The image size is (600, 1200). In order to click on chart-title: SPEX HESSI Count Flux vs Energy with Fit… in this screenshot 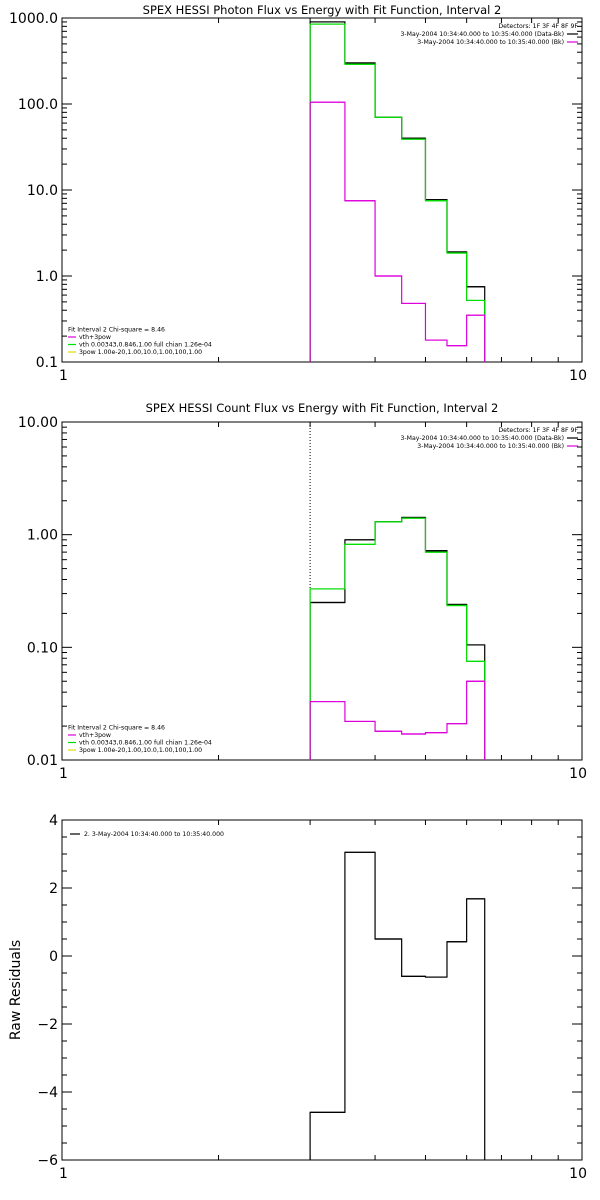, I will do `click(322, 408)`.